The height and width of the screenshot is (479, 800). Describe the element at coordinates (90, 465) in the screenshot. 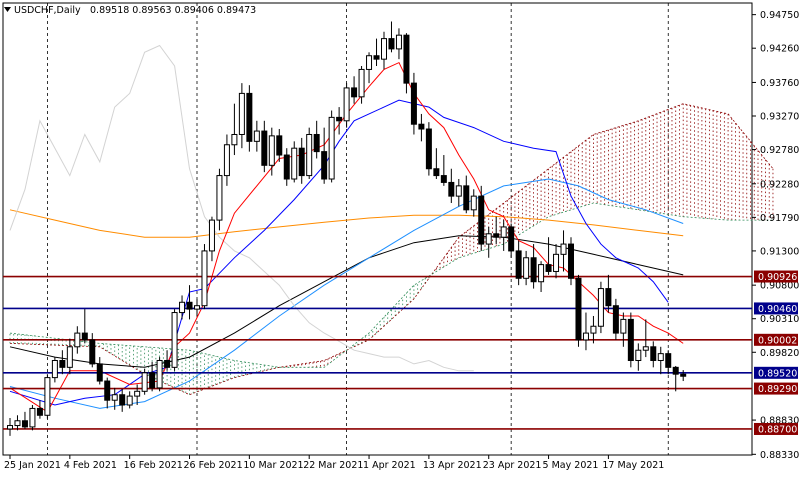

I see `x-tick-label-1: 4 Feb 2021` at that location.